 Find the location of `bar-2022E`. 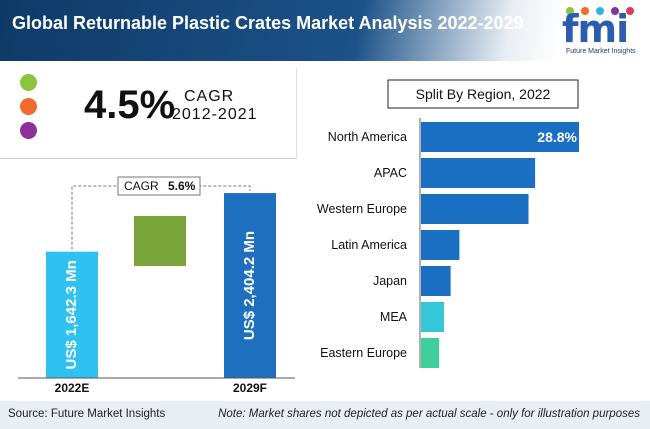

bar-2022E is located at coordinates (72, 314).